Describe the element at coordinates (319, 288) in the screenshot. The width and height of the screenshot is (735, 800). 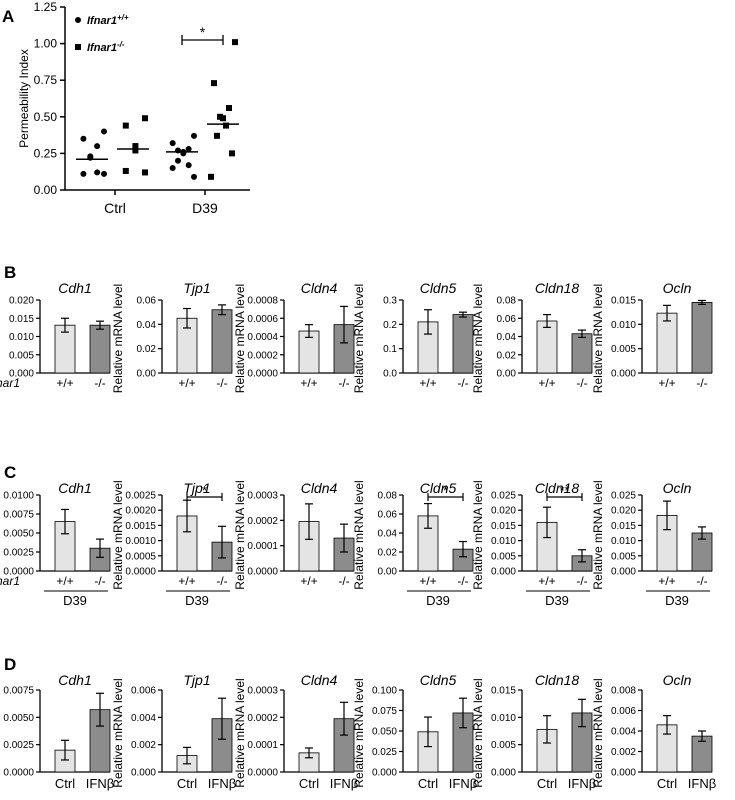
I see `chart-title: Cldn4` at that location.